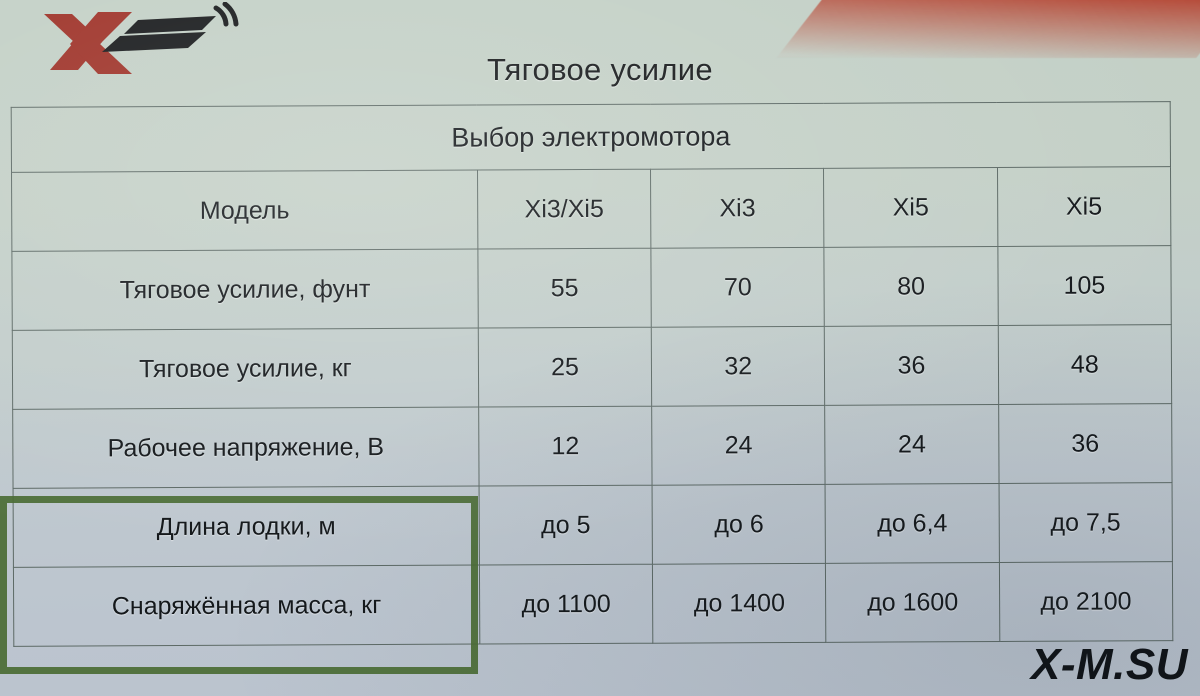 This screenshot has width=1200, height=696. I want to click on cell-model-4: Xi5, so click(1084, 206).